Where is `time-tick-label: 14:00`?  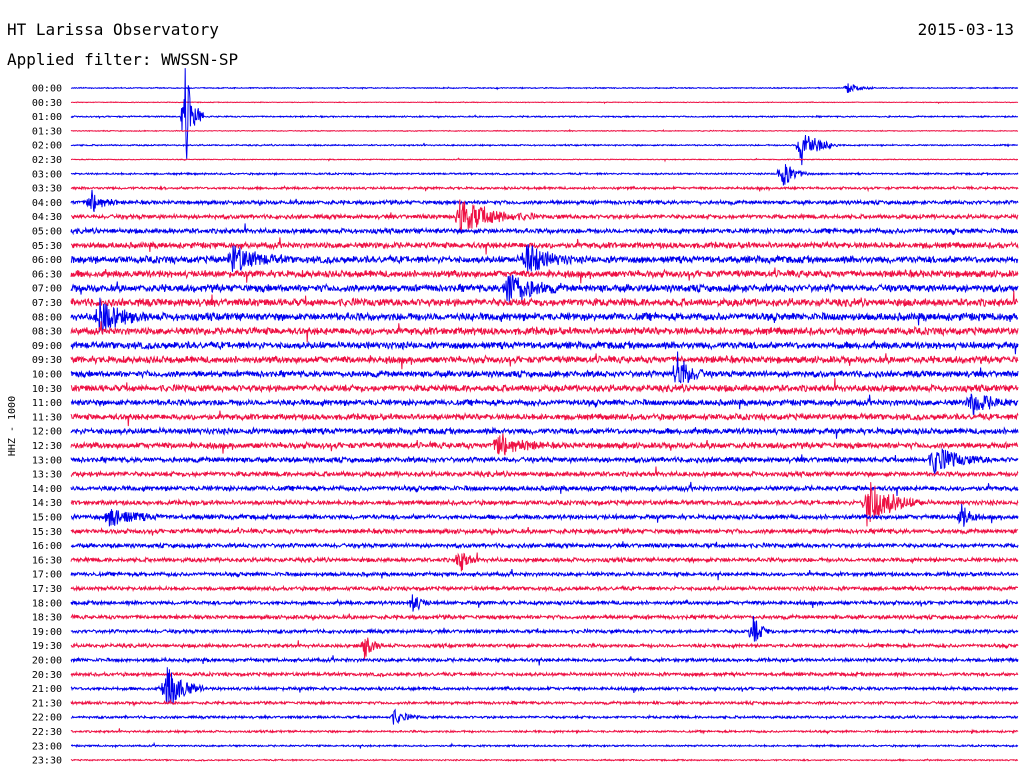 time-tick-label: 14:00 is located at coordinates (47, 489).